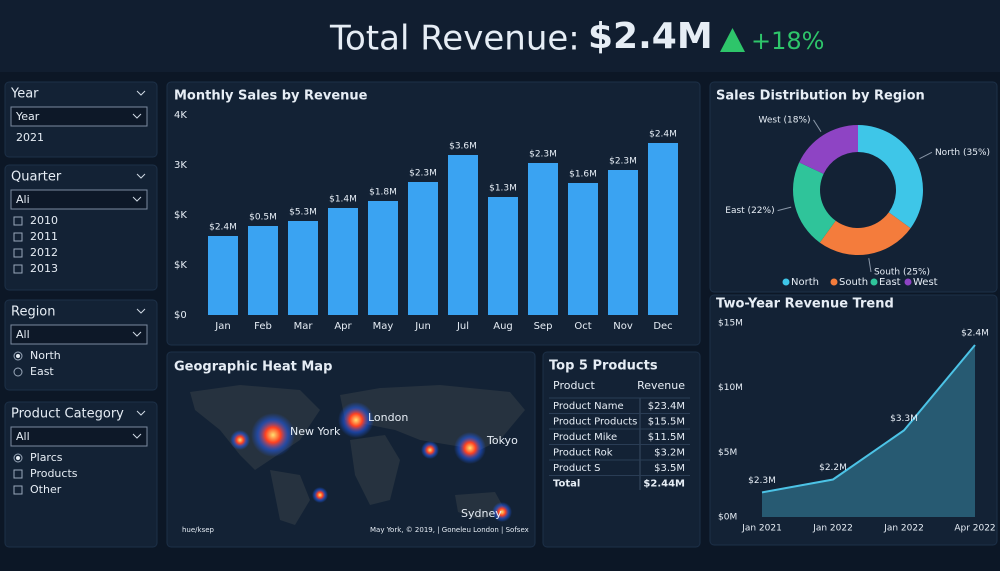  What do you see at coordinates (574, 385) in the screenshot?
I see `table-header: Product` at bounding box center [574, 385].